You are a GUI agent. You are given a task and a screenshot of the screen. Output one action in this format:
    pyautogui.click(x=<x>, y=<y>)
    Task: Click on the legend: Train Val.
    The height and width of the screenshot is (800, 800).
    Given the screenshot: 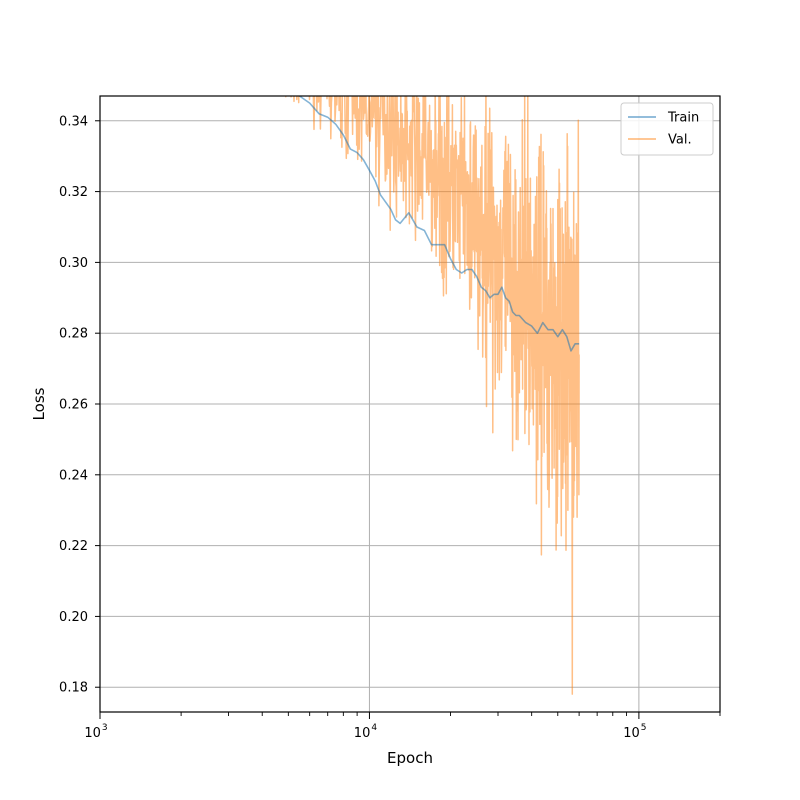 What is the action you would take?
    pyautogui.click(x=667, y=129)
    